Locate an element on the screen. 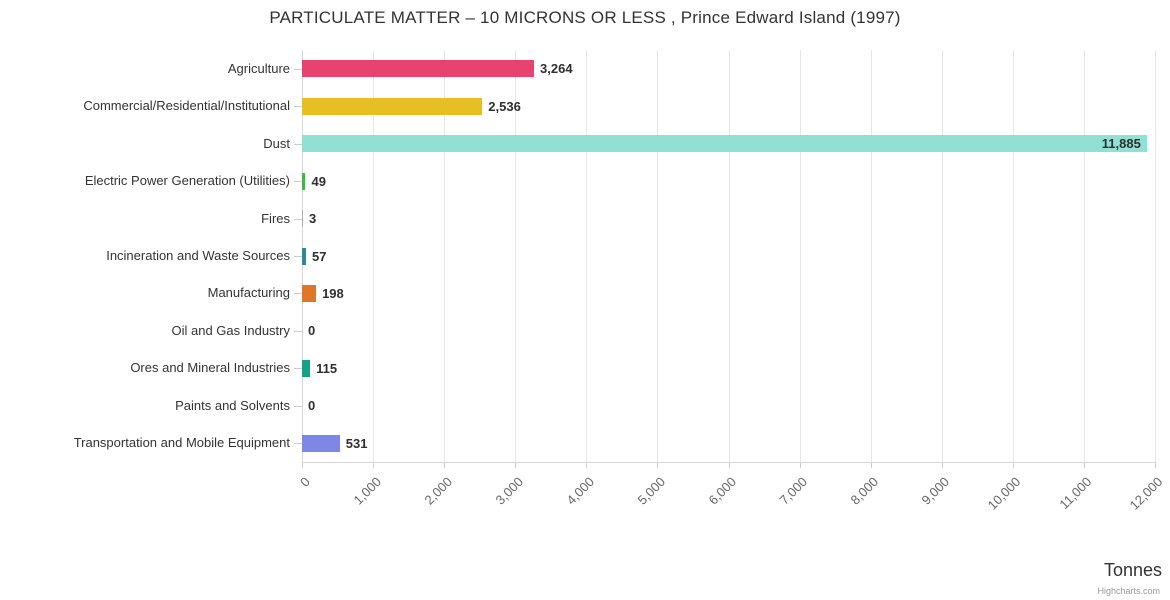  value-label: 3,264 is located at coordinates (556, 69).